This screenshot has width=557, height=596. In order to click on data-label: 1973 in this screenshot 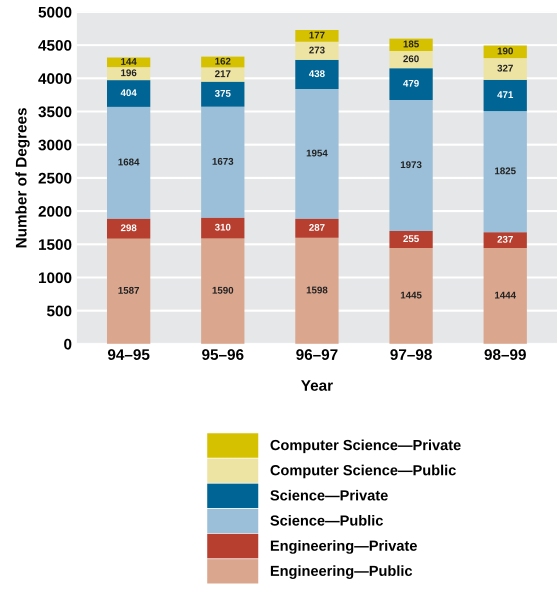, I will do `click(411, 164)`.